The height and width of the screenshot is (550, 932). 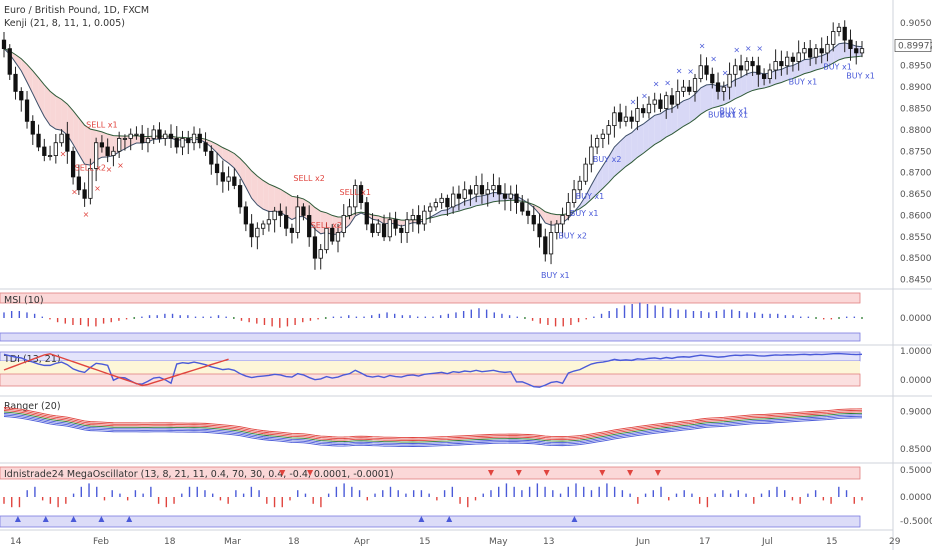 What do you see at coordinates (32, 406) in the screenshot?
I see `ranger-pane: Ranger (20)` at bounding box center [32, 406].